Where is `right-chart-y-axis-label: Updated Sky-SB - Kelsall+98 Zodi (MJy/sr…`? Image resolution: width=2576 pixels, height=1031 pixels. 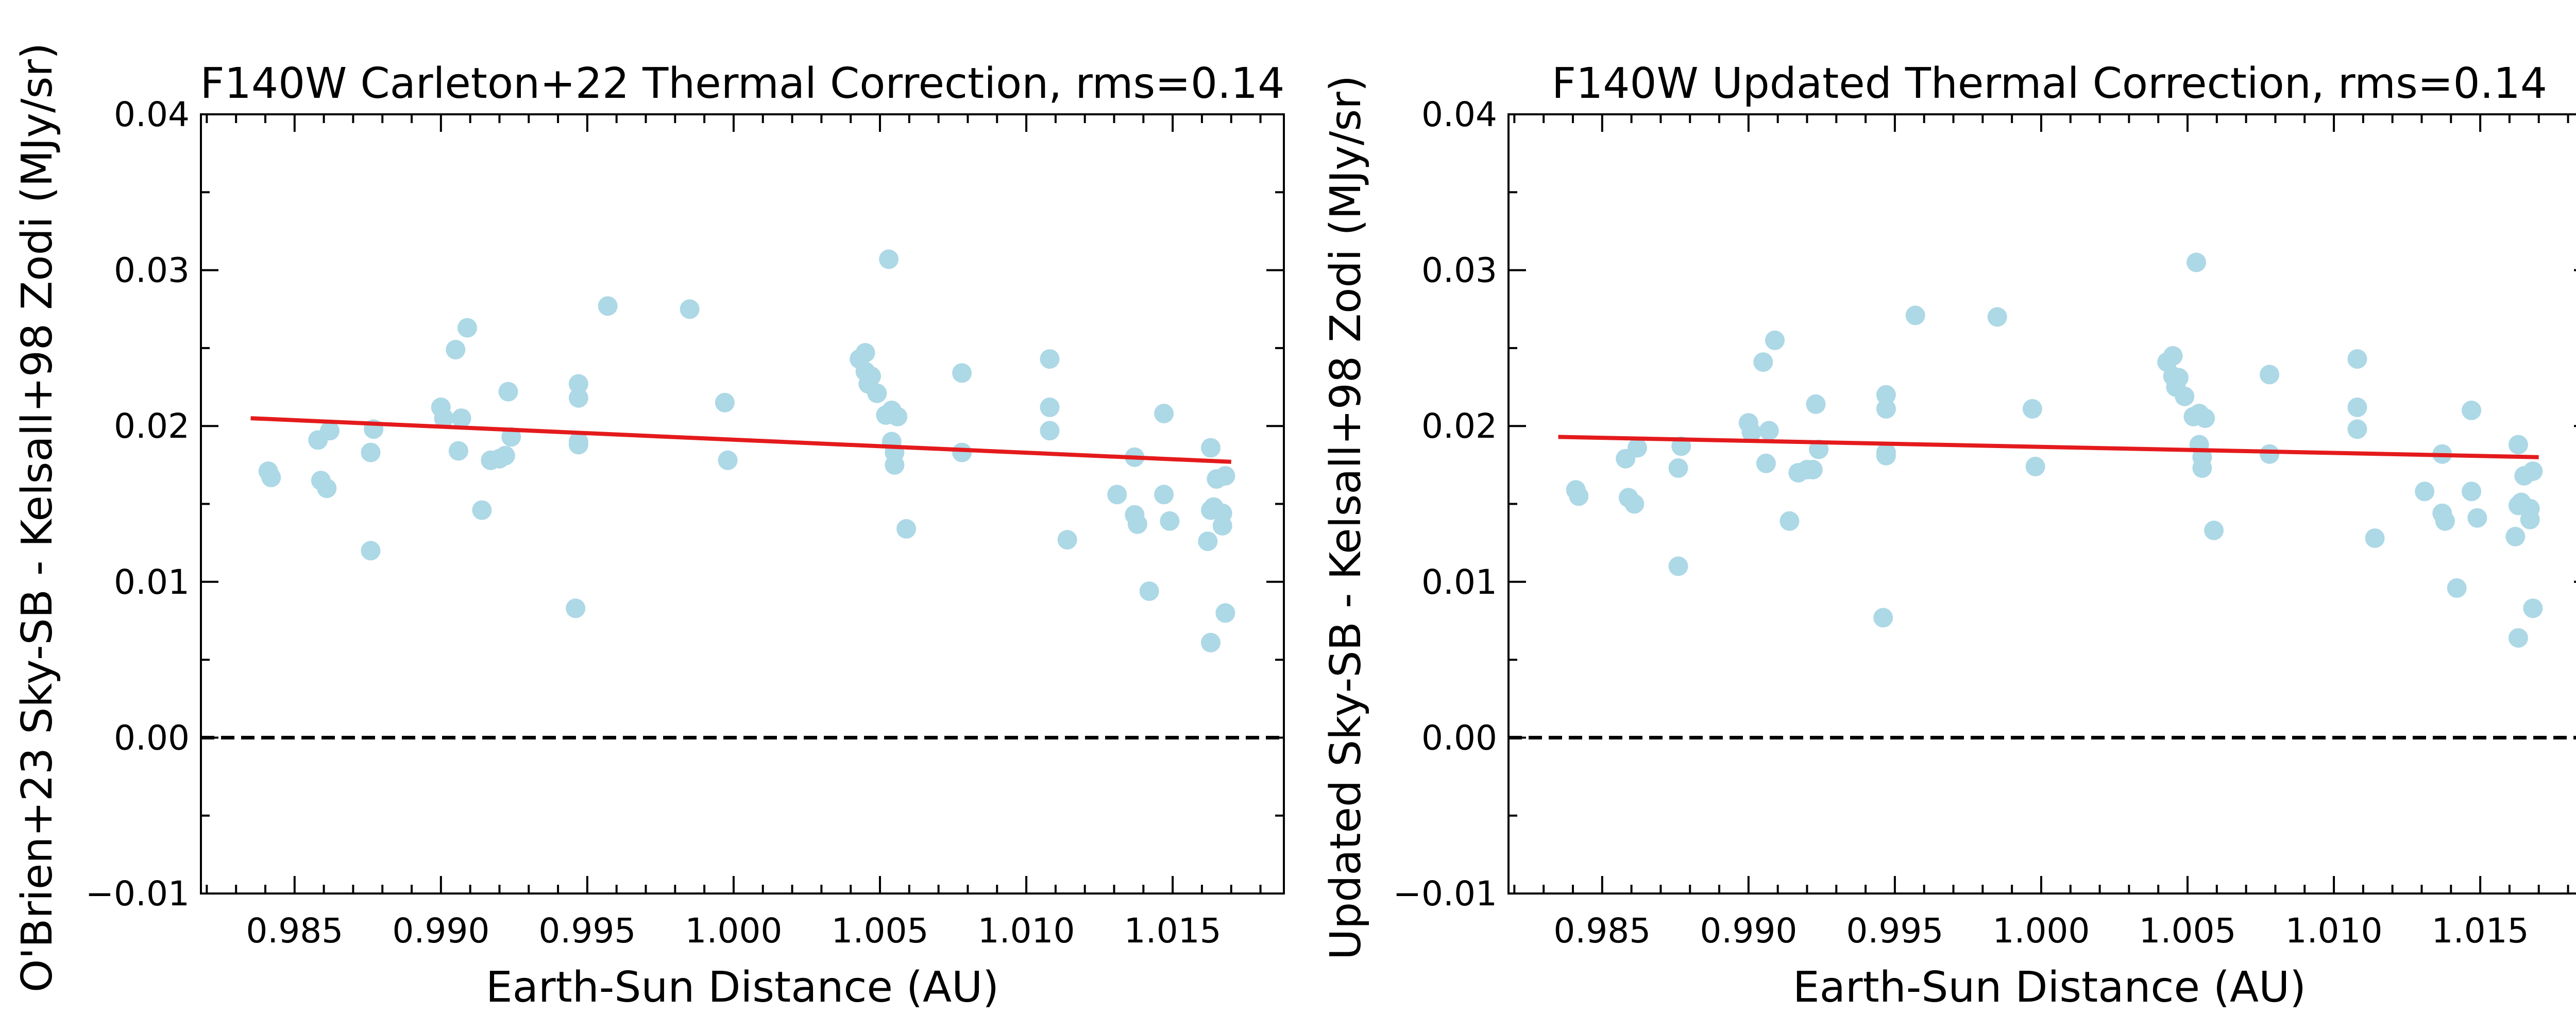 right-chart-y-axis-label: Updated Sky-SB - Kelsall+98 Zodi (MJy/sr… is located at coordinates (1345, 517).